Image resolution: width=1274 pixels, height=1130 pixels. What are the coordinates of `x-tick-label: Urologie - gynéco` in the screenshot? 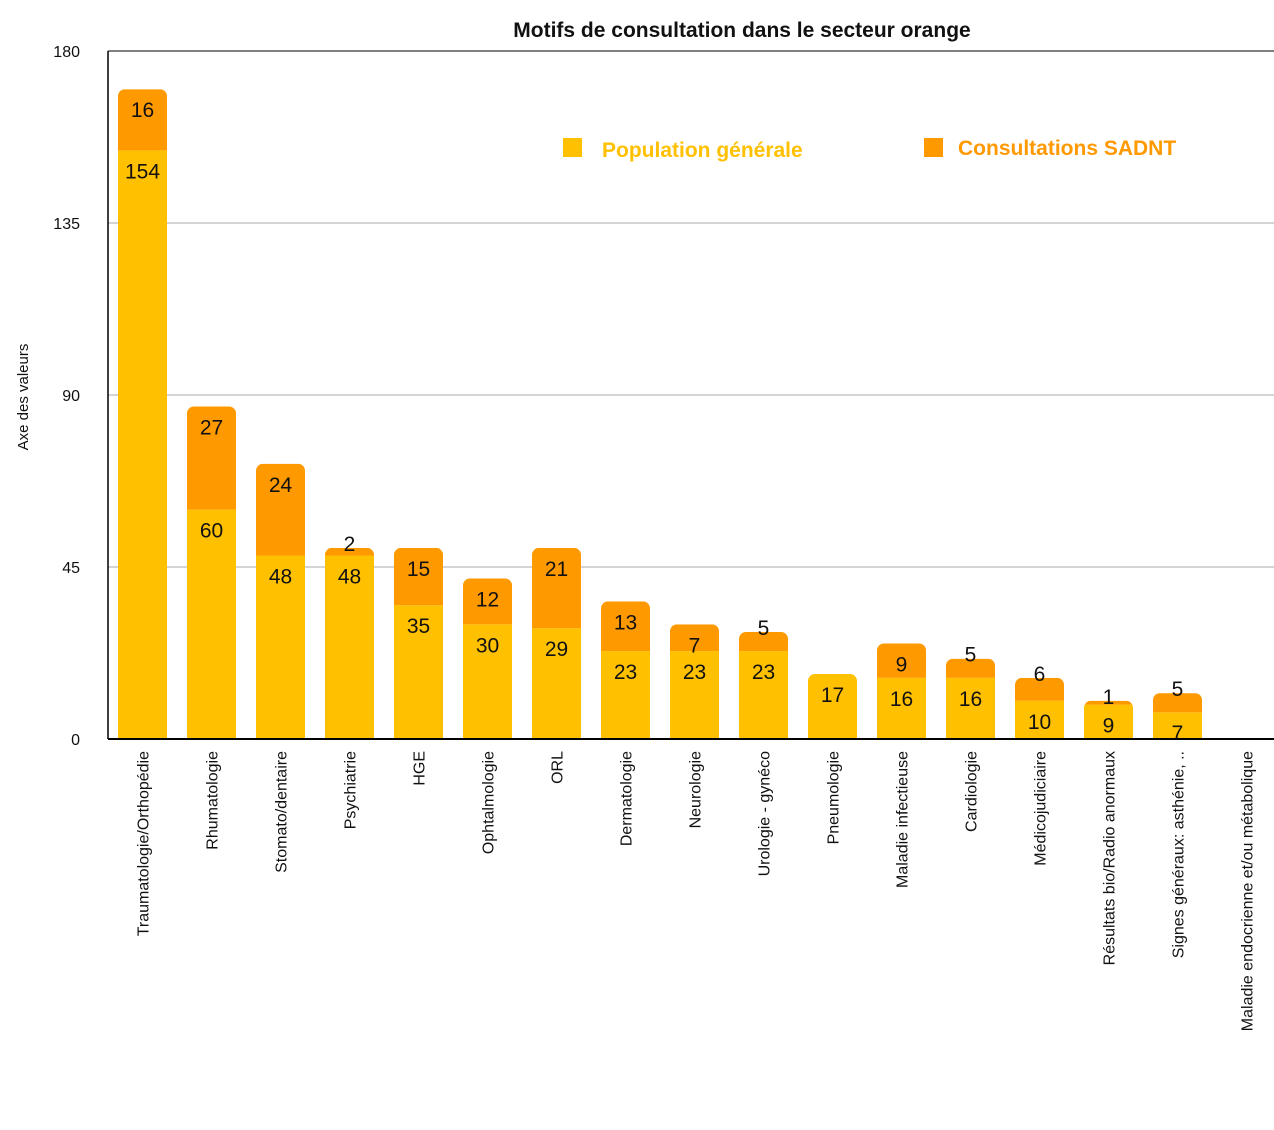 It's located at (765, 814).